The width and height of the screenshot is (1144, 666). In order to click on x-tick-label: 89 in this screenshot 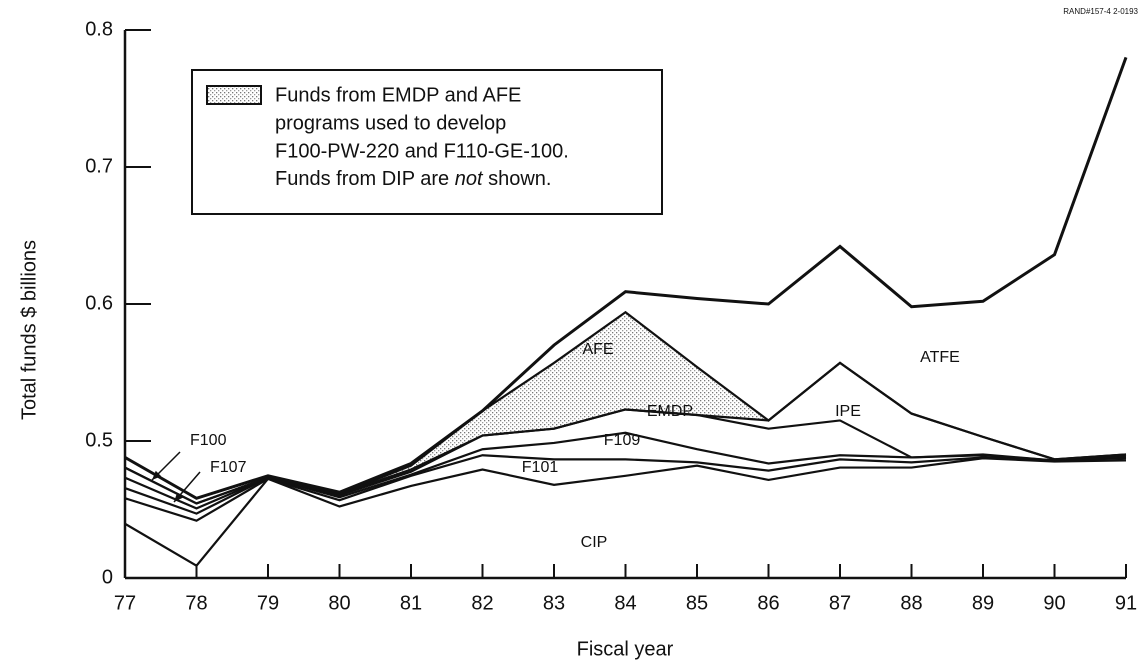, I will do `click(983, 603)`.